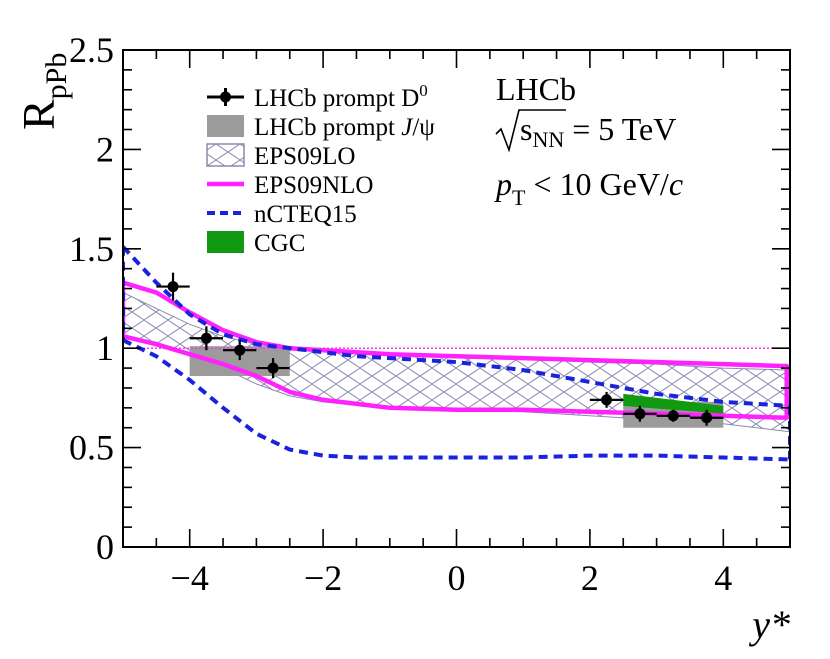  What do you see at coordinates (676, 184) in the screenshot?
I see `pt-unit: c` at bounding box center [676, 184].